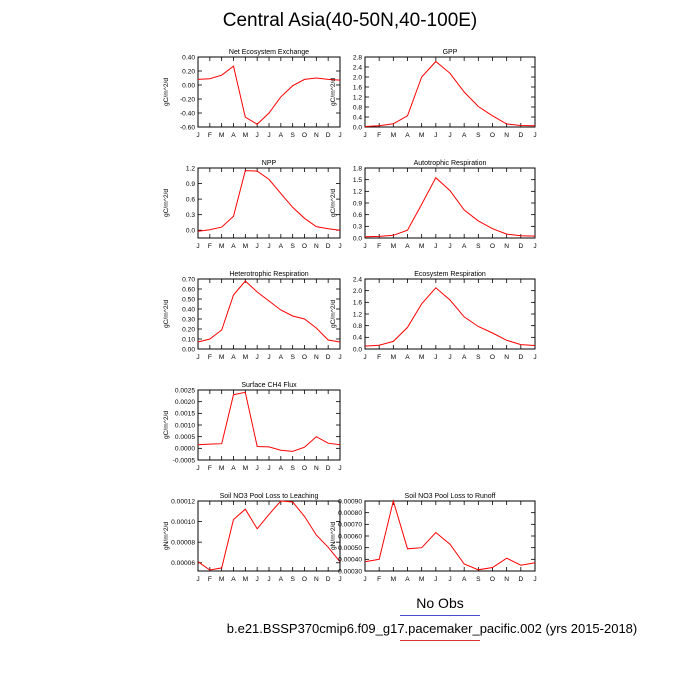  I want to click on panel-title: GPP, so click(450, 52).